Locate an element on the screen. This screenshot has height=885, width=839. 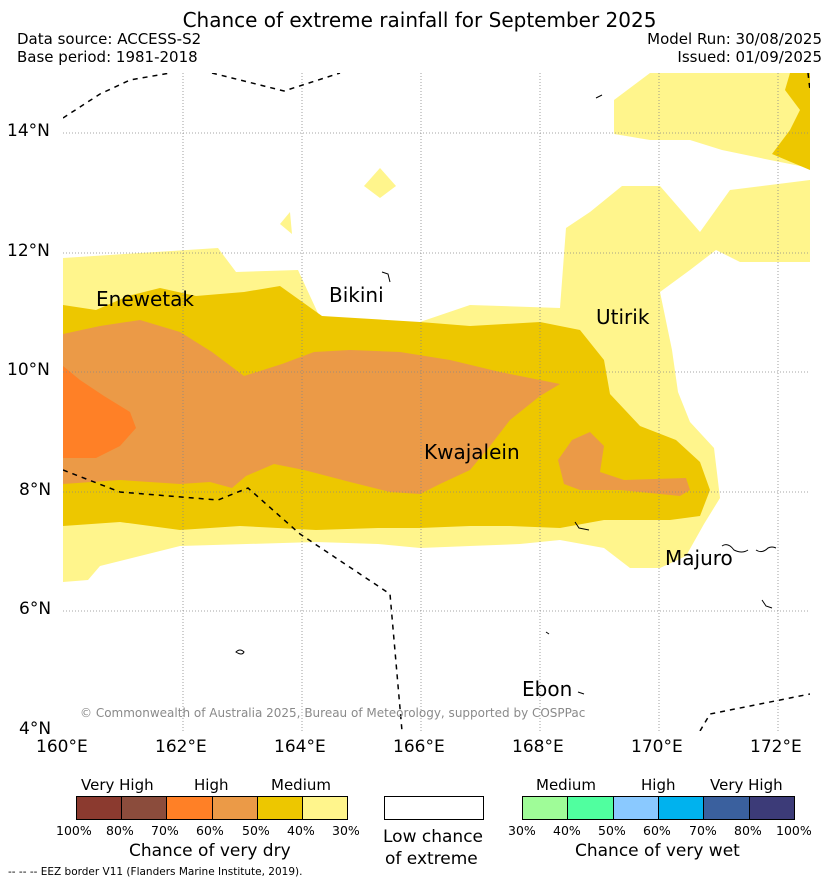
wet-tick-100: 100% is located at coordinates (794, 830).